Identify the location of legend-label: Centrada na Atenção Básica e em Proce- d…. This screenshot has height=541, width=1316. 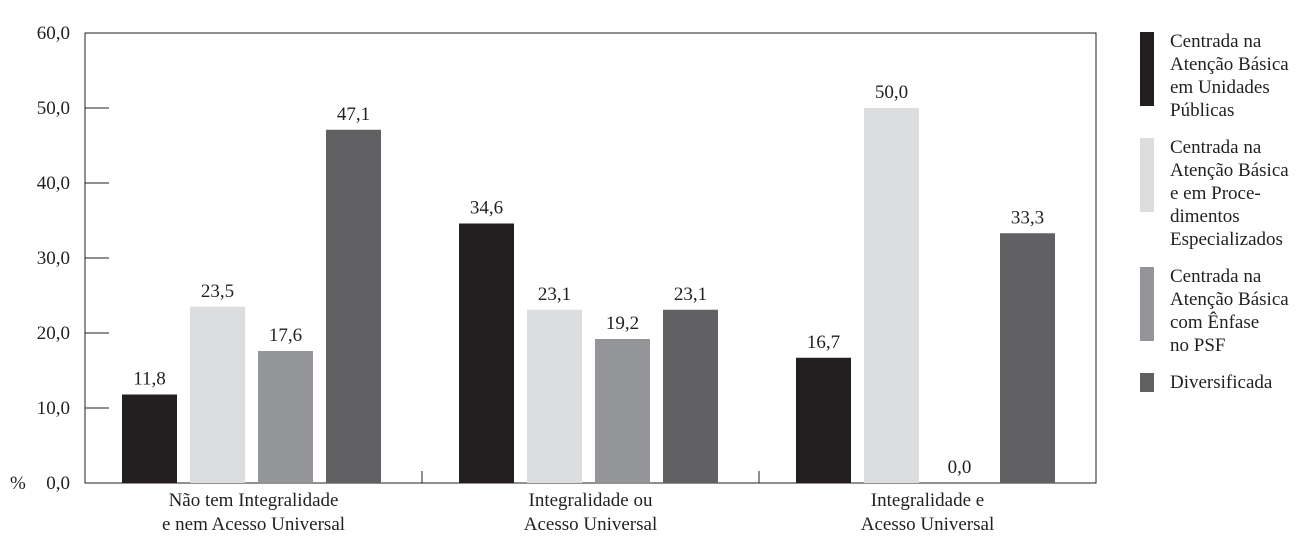
(1243, 193).